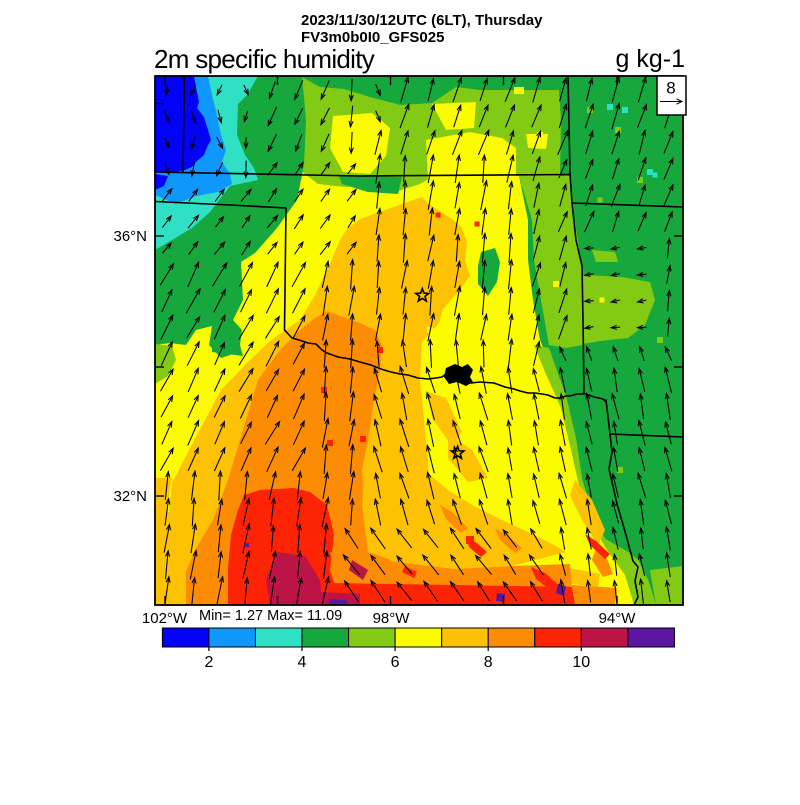 This screenshot has width=800, height=805. What do you see at coordinates (264, 59) in the screenshot?
I see `svg-text: 2m specific humidity` at bounding box center [264, 59].